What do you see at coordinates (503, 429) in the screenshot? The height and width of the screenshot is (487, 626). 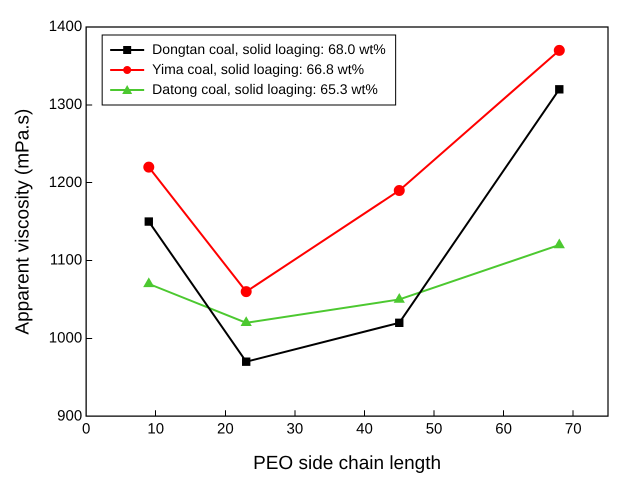 I see `x-tick-label: 60` at bounding box center [503, 429].